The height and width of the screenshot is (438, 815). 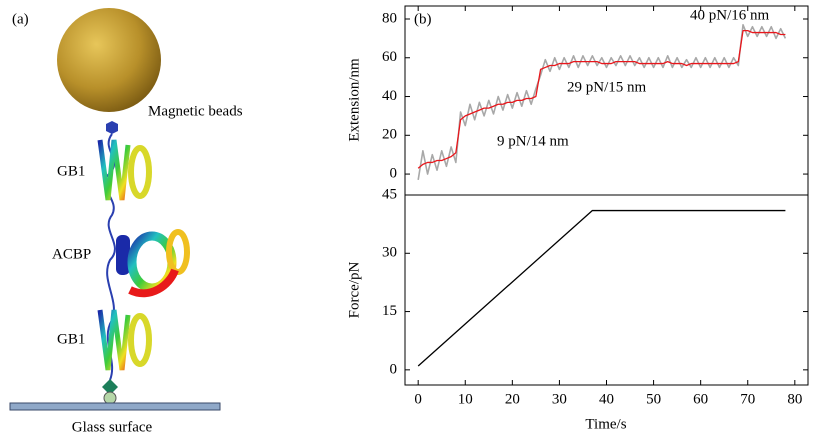 I want to click on x-tick-label: 80, so click(x=794, y=399).